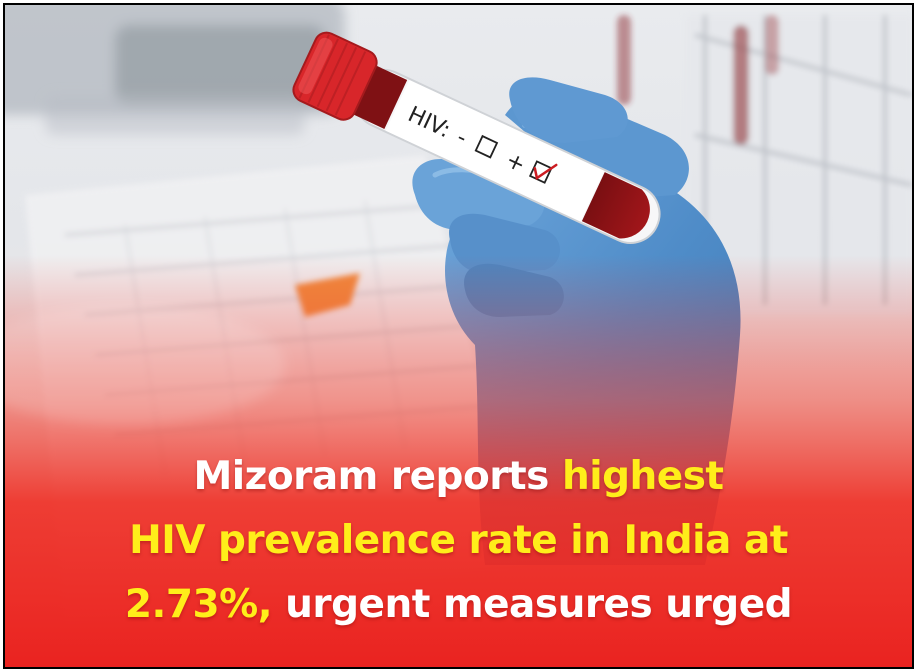 The image size is (917, 672). I want to click on headline-line-3: 2.73%, urgent measures urged, so click(458, 605).